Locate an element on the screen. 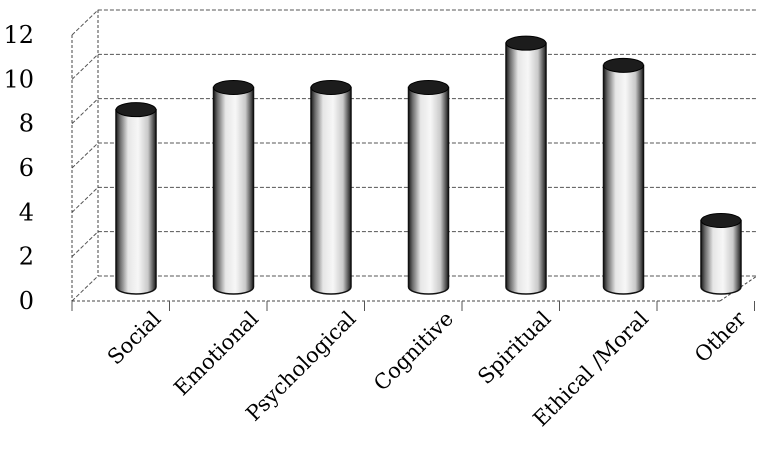 The width and height of the screenshot is (781, 454). bar-social is located at coordinates (136, 198).